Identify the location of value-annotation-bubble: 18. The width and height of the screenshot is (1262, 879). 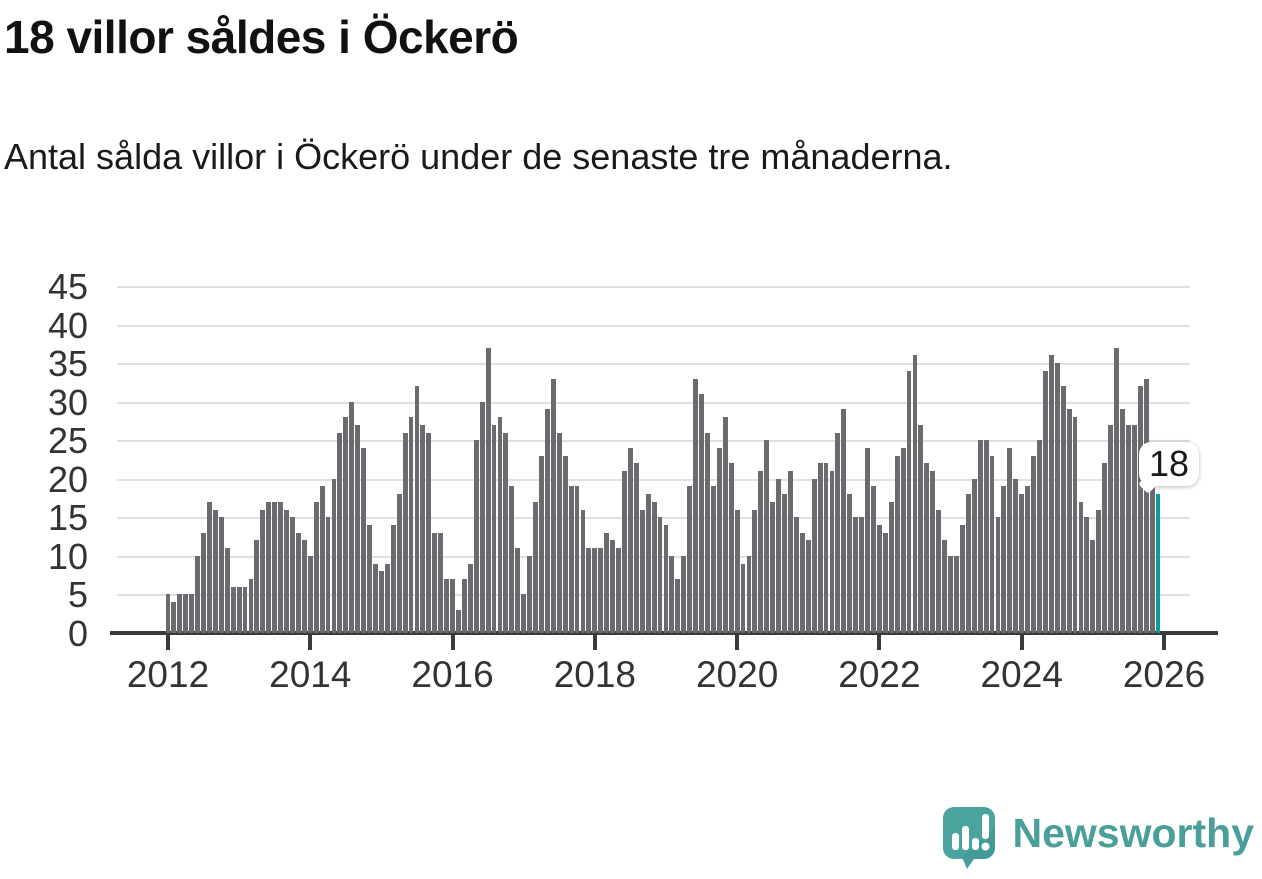
(1169, 468).